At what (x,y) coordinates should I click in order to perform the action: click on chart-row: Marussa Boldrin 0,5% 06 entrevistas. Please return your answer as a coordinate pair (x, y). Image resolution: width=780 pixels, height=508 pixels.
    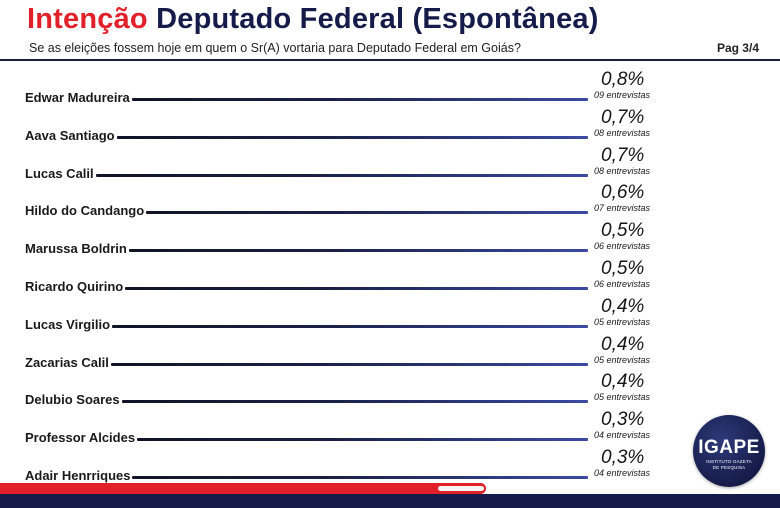
    Looking at the image, I should click on (390, 240).